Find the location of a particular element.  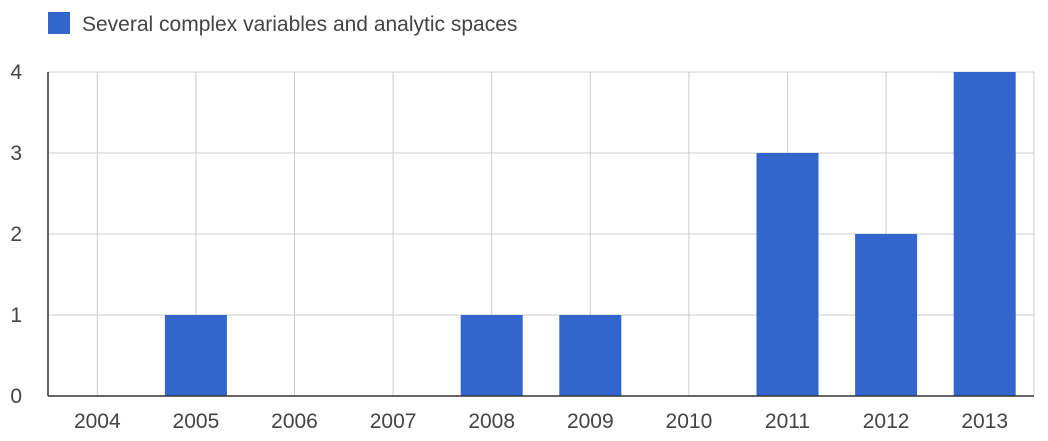

y-axis-tick-labels: 0 1 2 3 4 is located at coordinates (16, 234).